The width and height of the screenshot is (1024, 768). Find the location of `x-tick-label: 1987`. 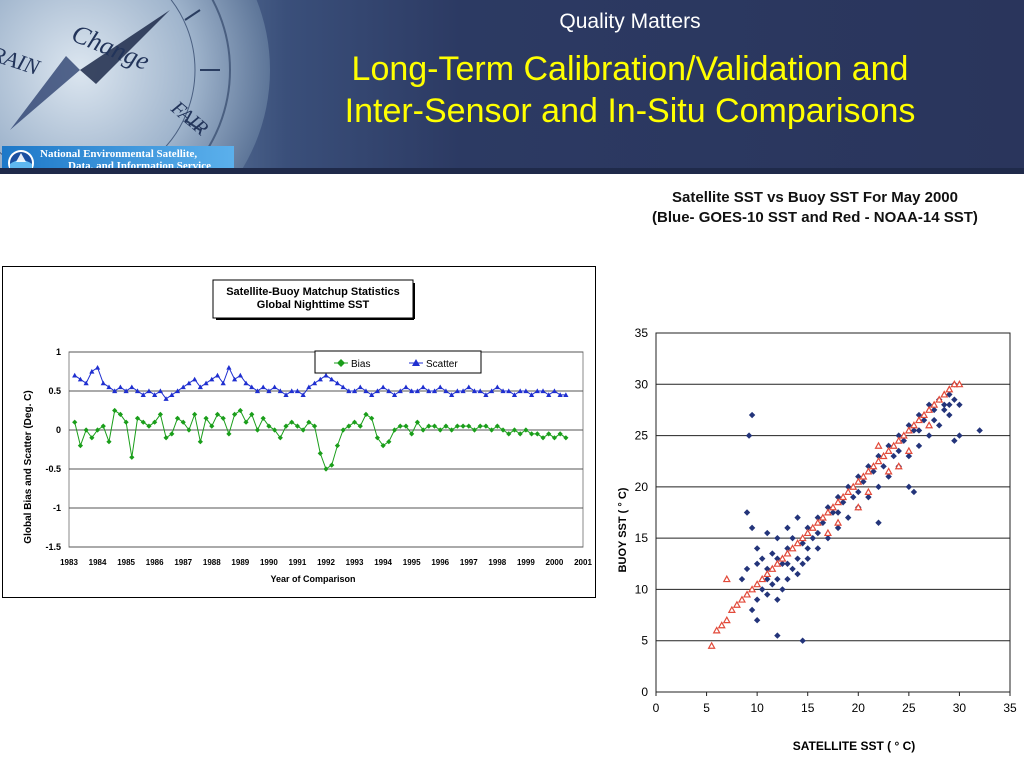

x-tick-label: 1987 is located at coordinates (183, 562).